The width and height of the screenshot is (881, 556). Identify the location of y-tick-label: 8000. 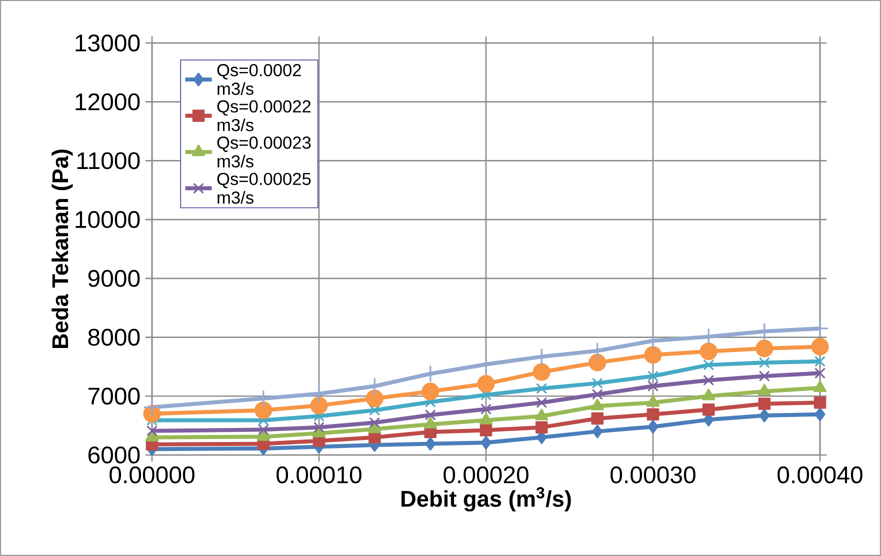
(114, 337).